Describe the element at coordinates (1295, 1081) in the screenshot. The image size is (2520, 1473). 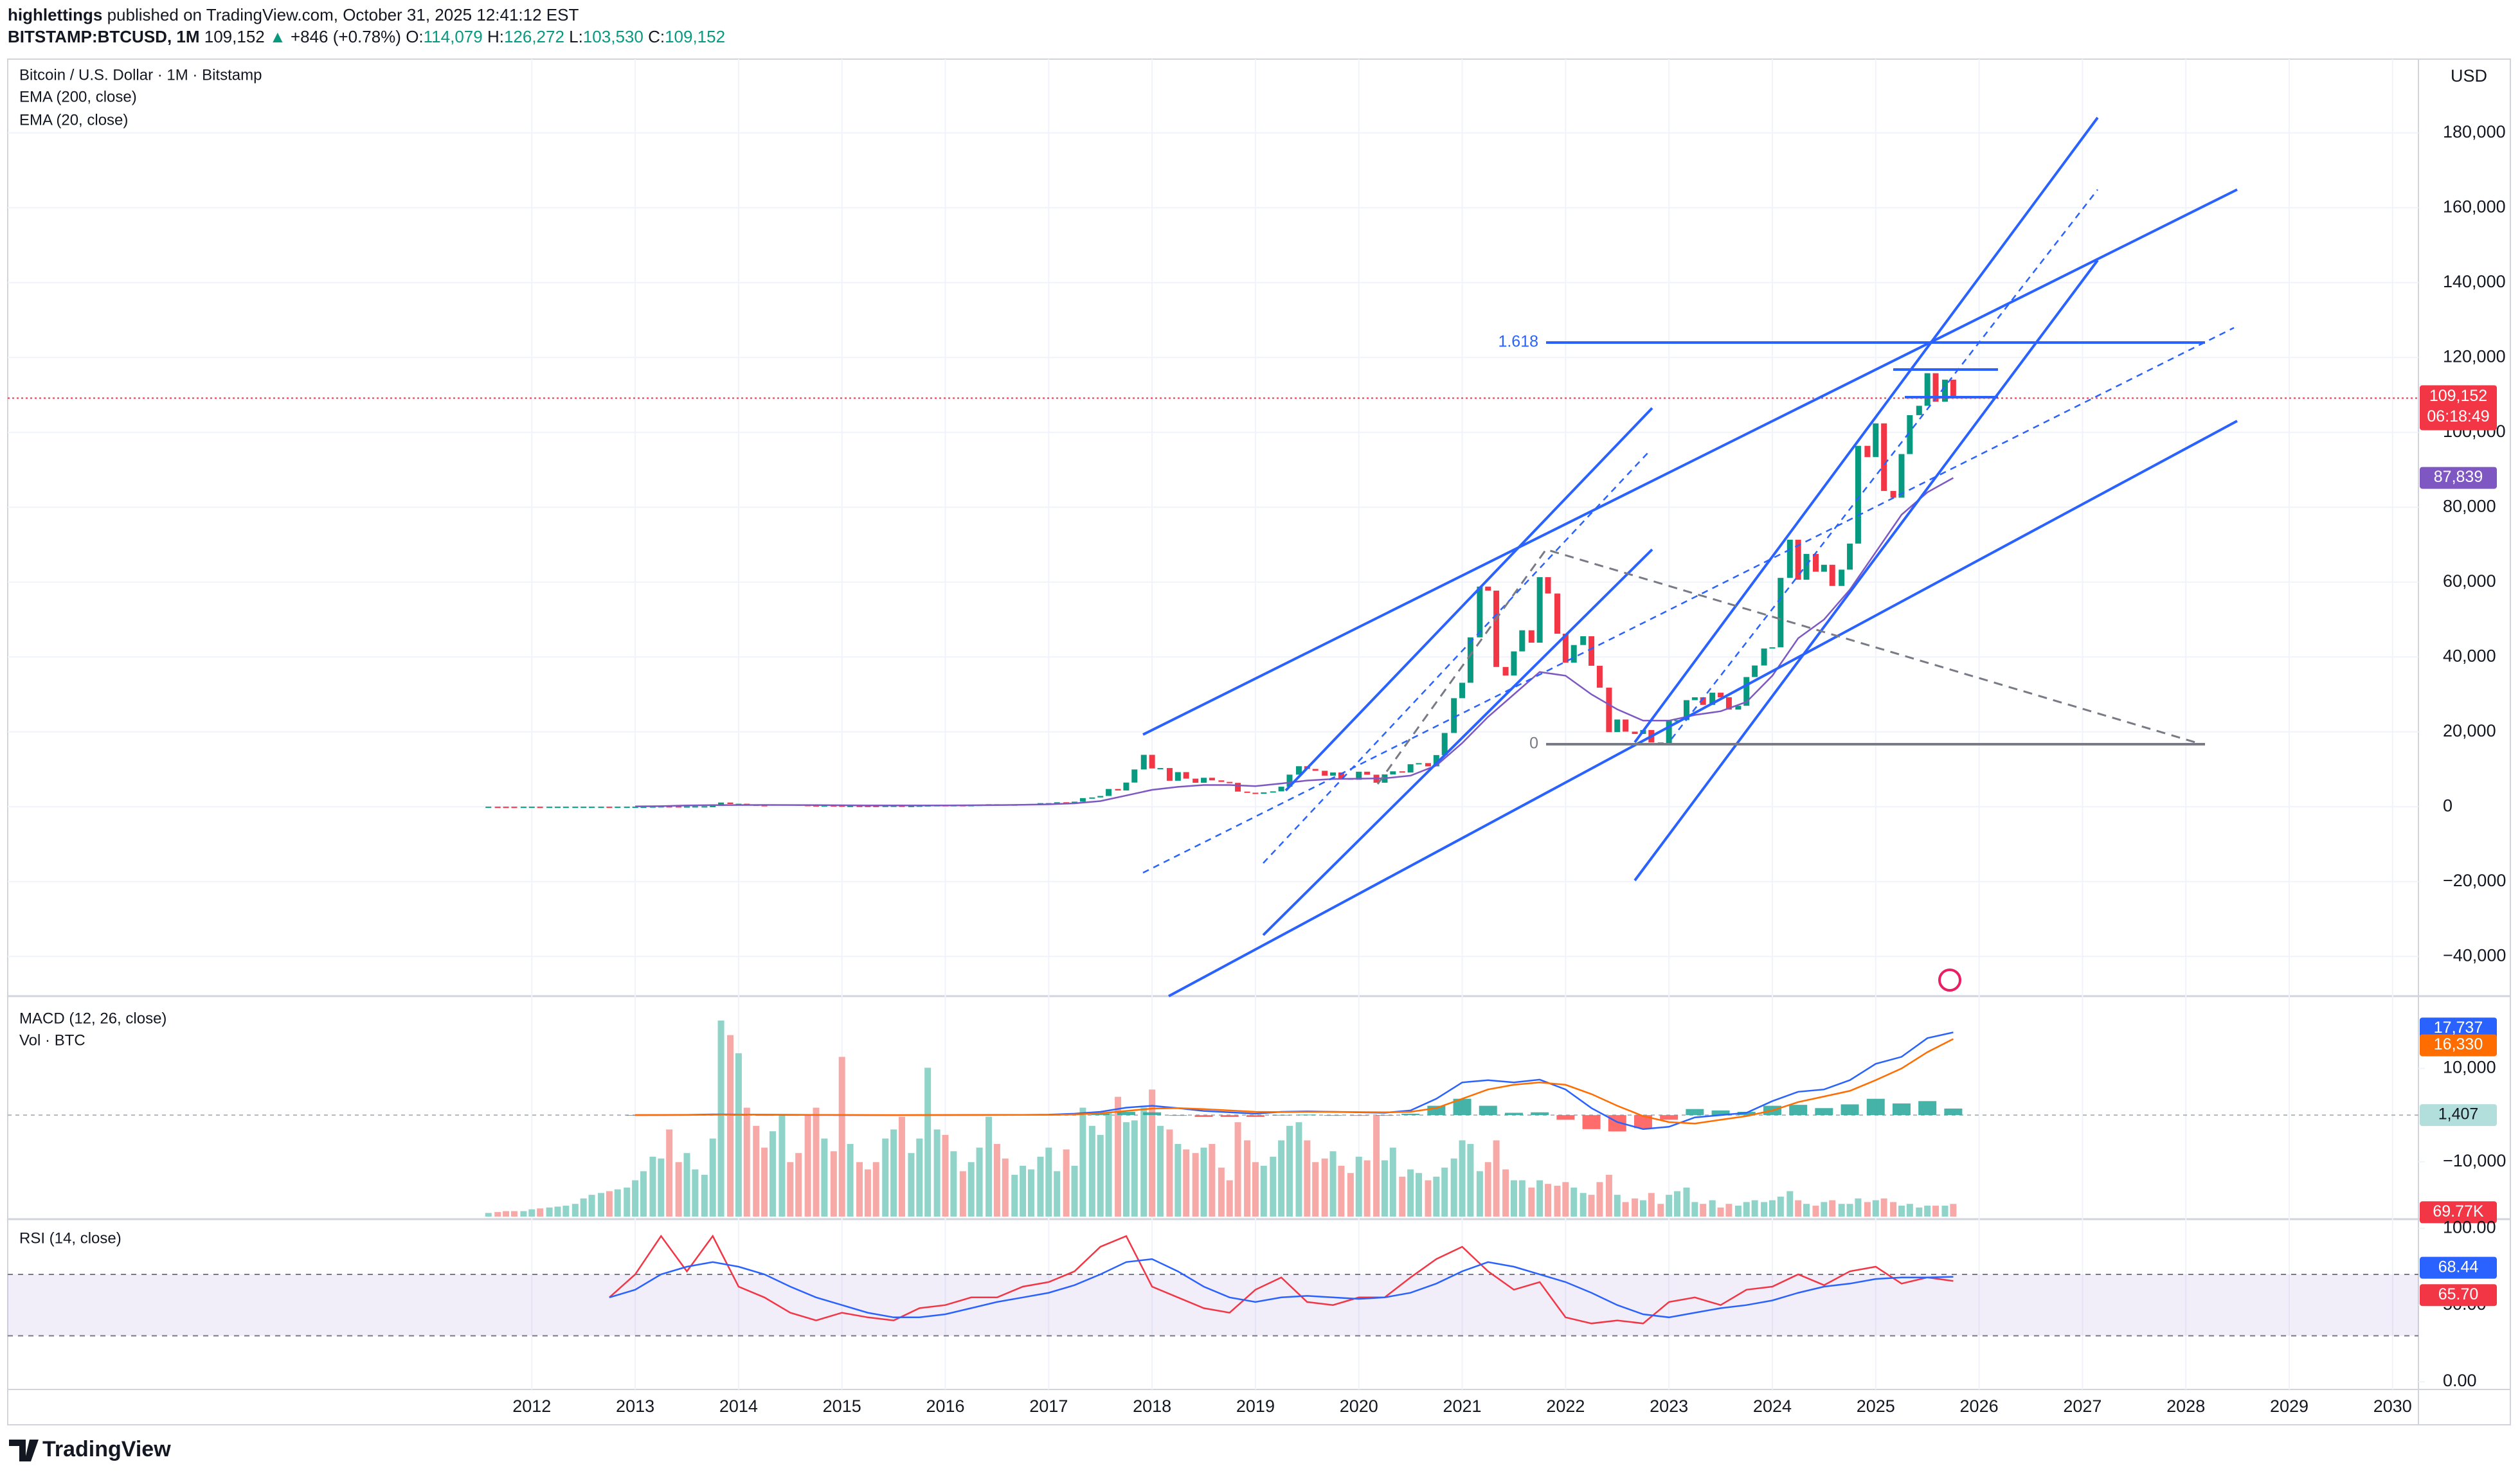
I see `macd-line` at that location.